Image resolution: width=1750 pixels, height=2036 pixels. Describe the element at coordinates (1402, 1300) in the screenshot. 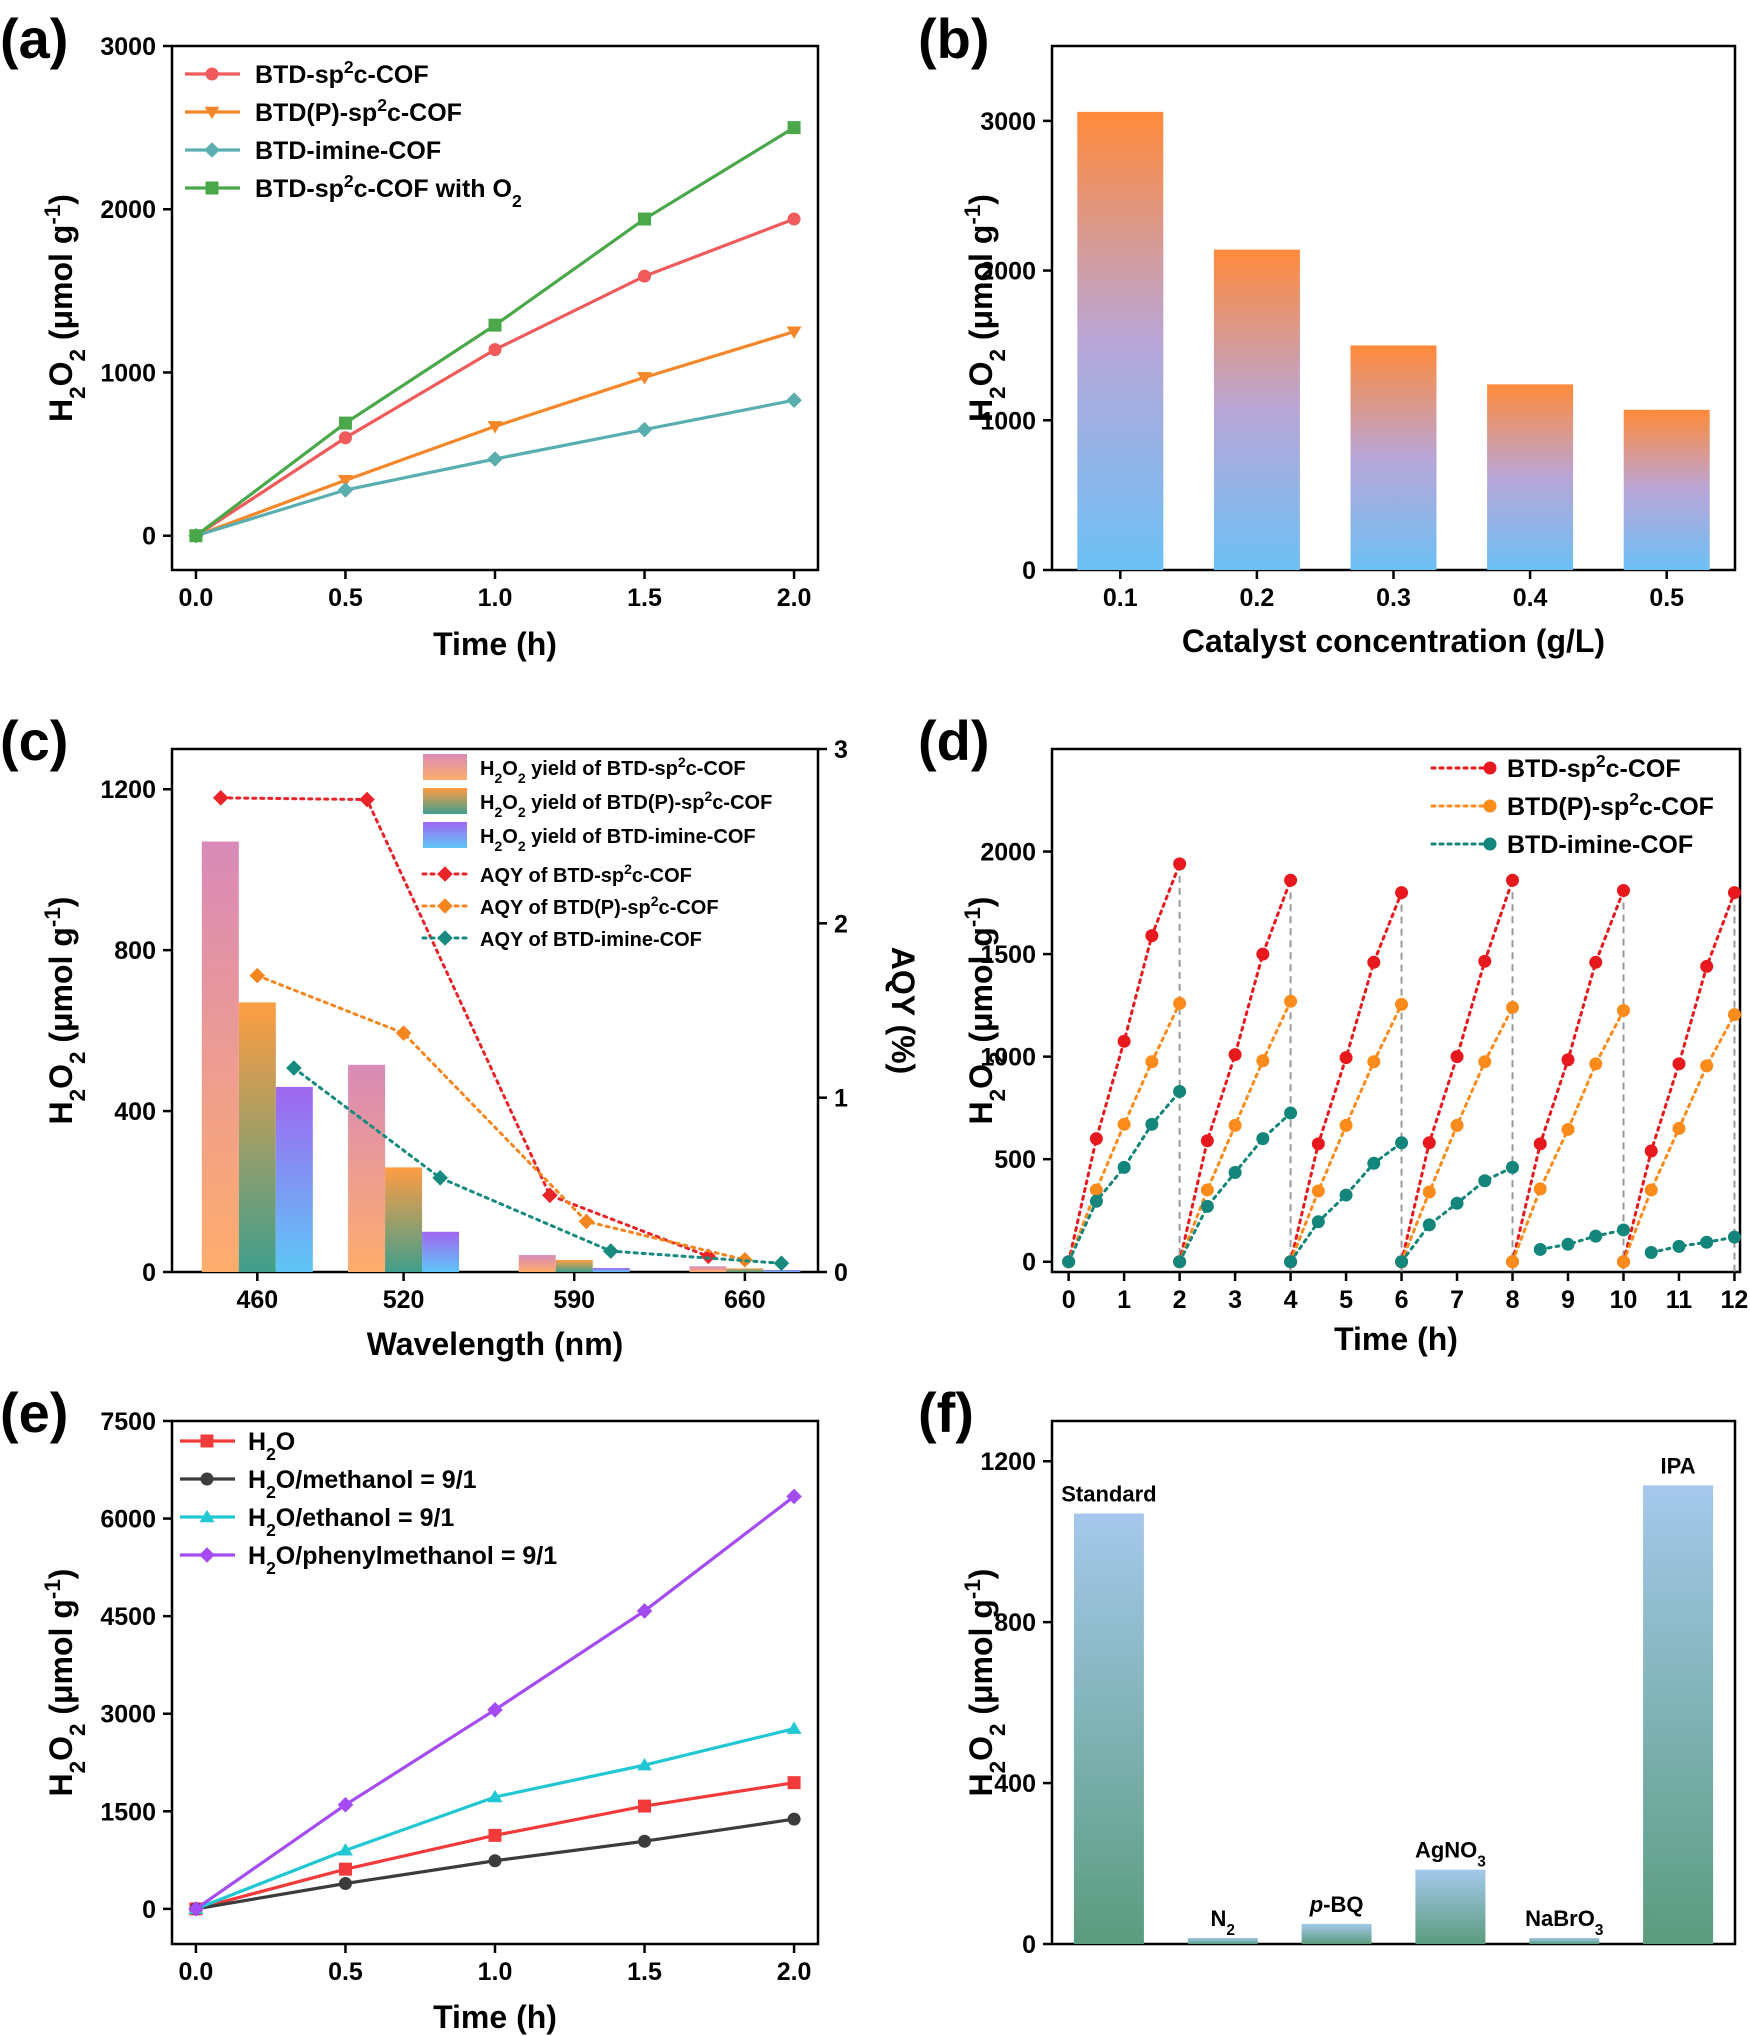

I see `x-tick-label: 6` at that location.